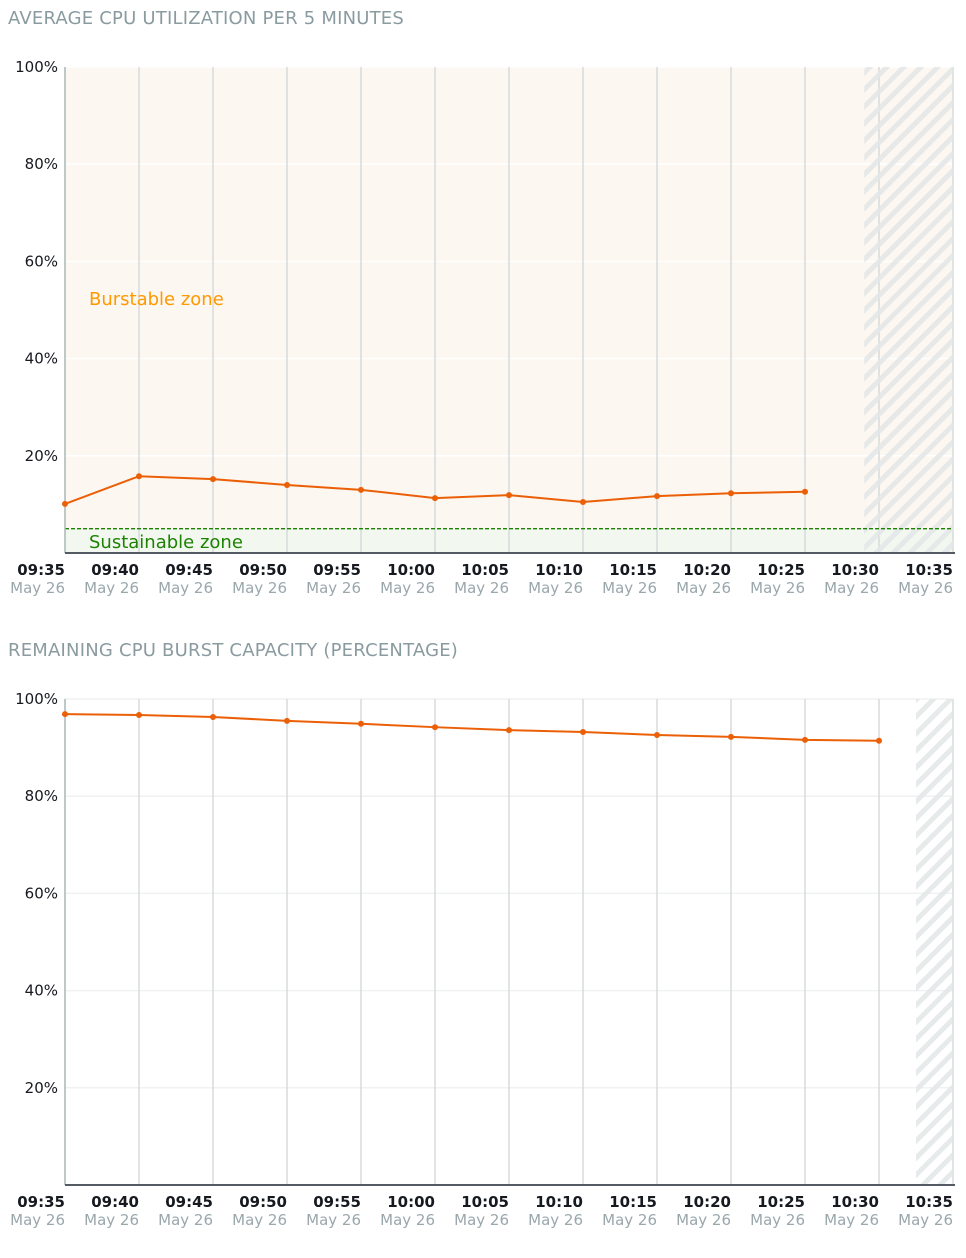 The height and width of the screenshot is (1258, 966). I want to click on series-line, so click(472, 727).